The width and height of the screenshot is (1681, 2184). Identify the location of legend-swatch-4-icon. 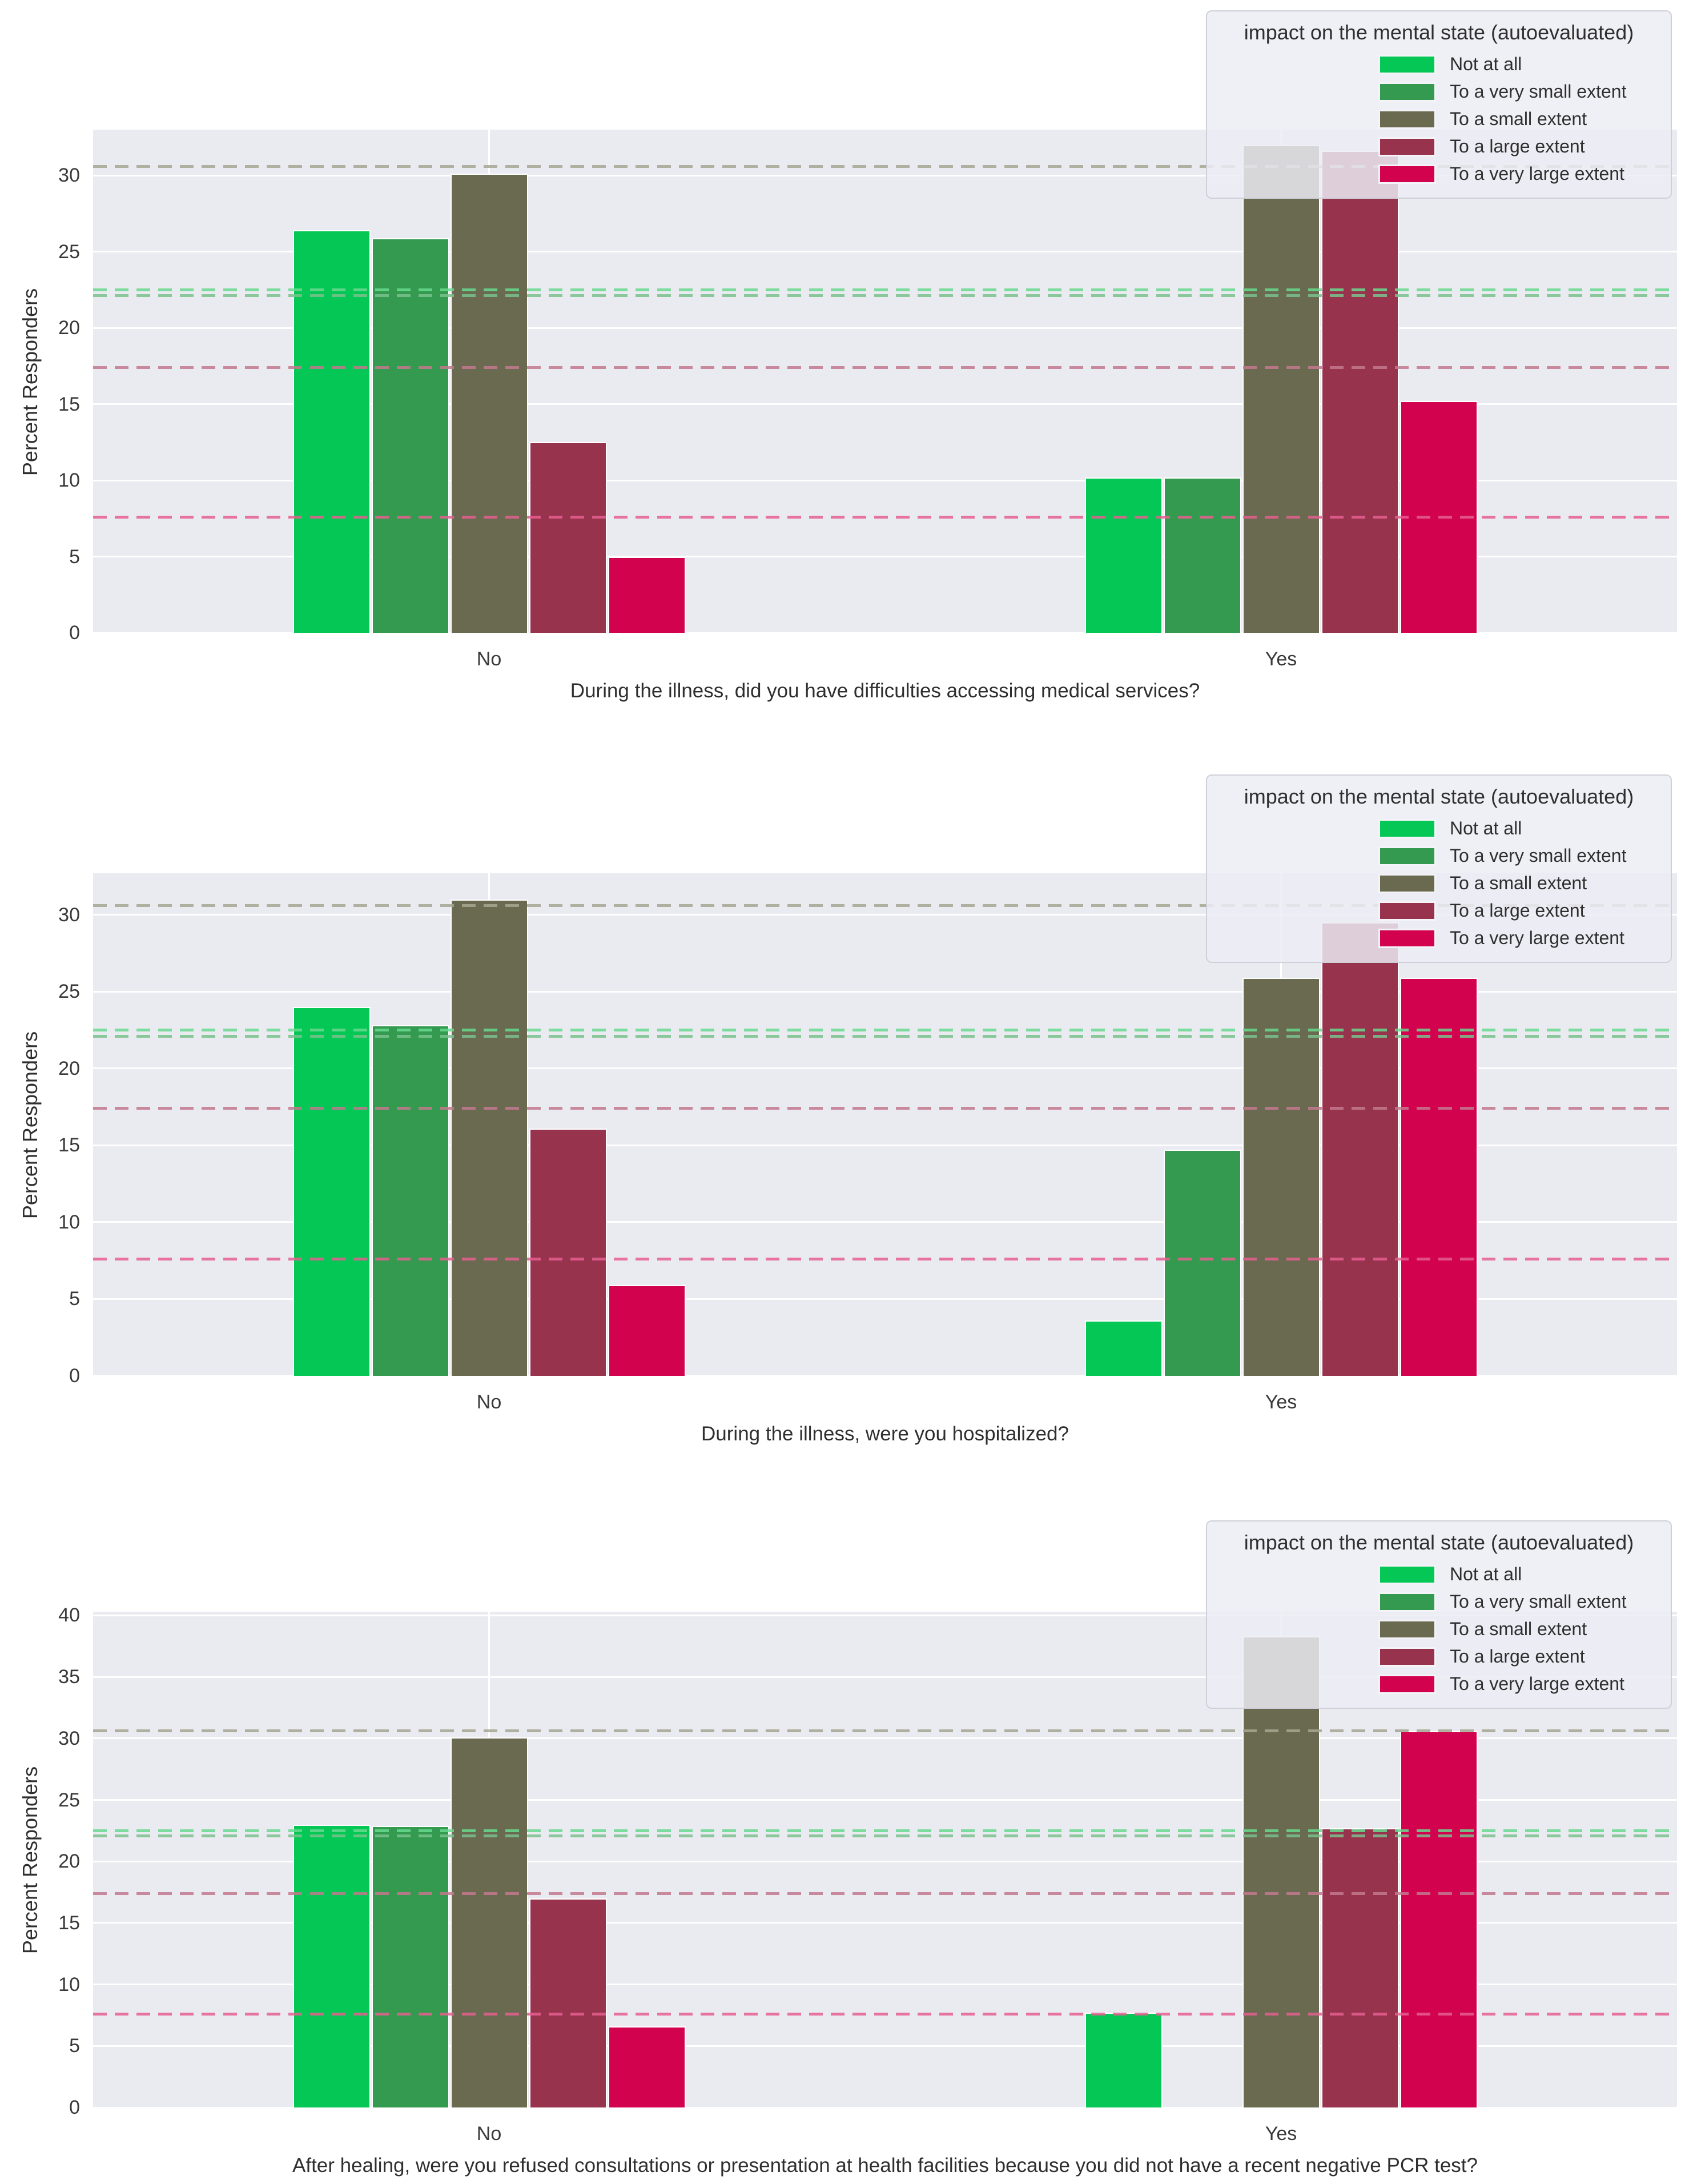
(1407, 911).